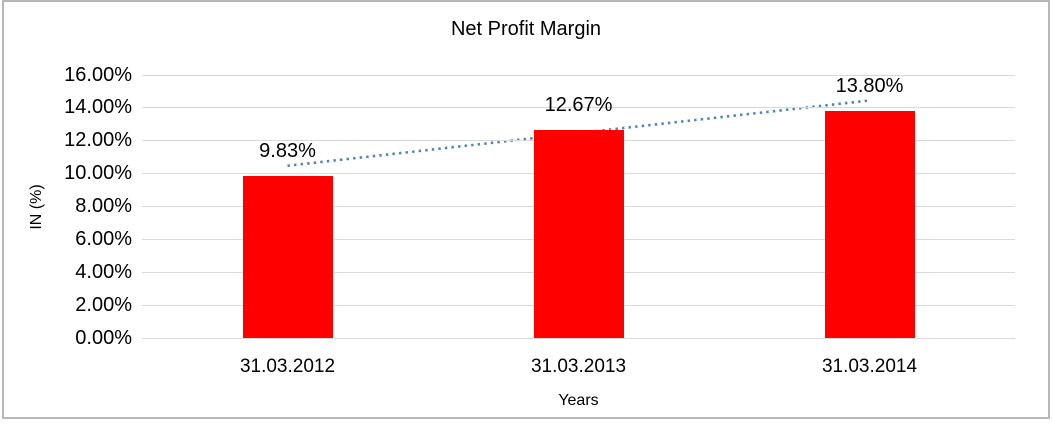 This screenshot has width=1053, height=426. I want to click on x-axis-tick-labels: 31.03.2012 31.03.2013 31.03.2014, so click(578, 367).